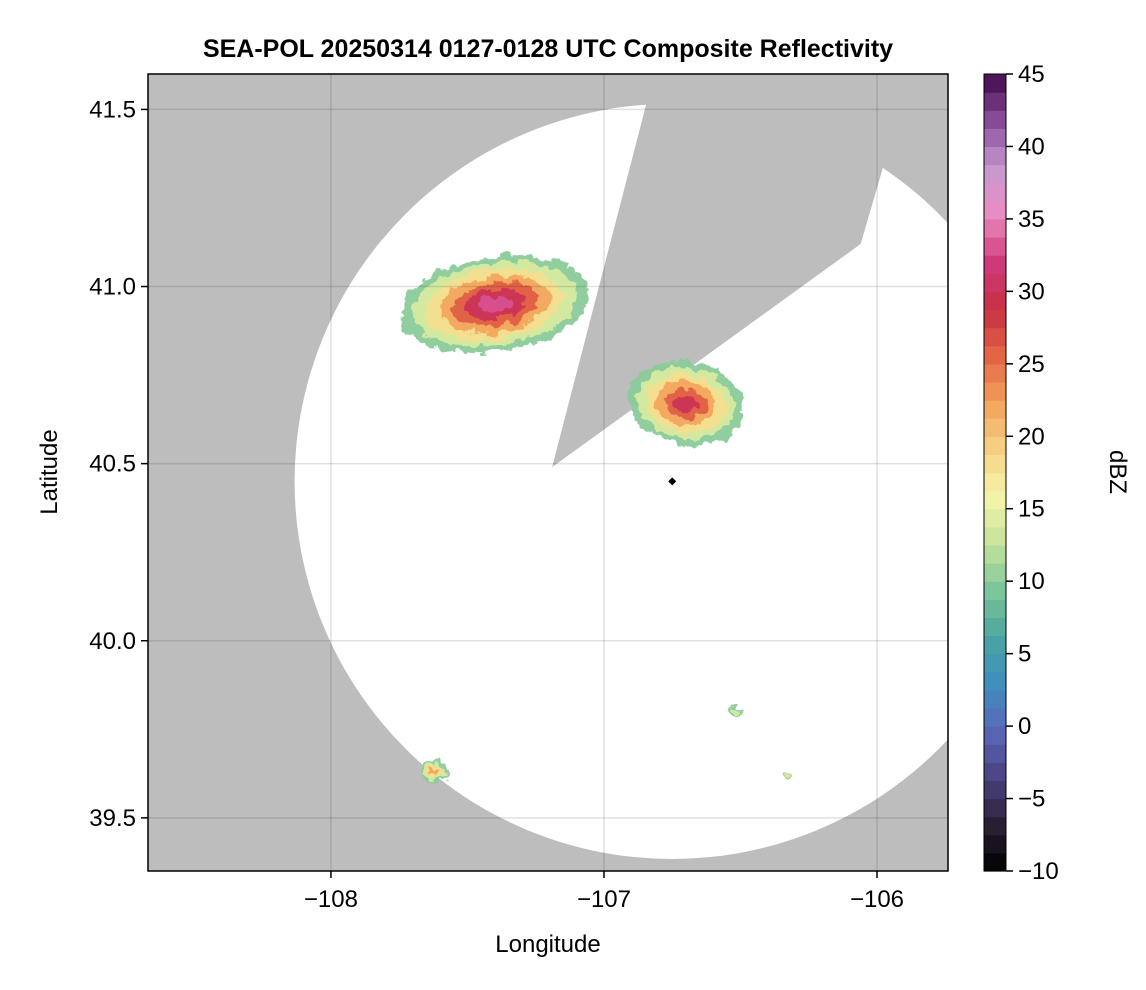 This screenshot has width=1146, height=990. Describe the element at coordinates (604, 899) in the screenshot. I see `x-tick-label: −107` at that location.